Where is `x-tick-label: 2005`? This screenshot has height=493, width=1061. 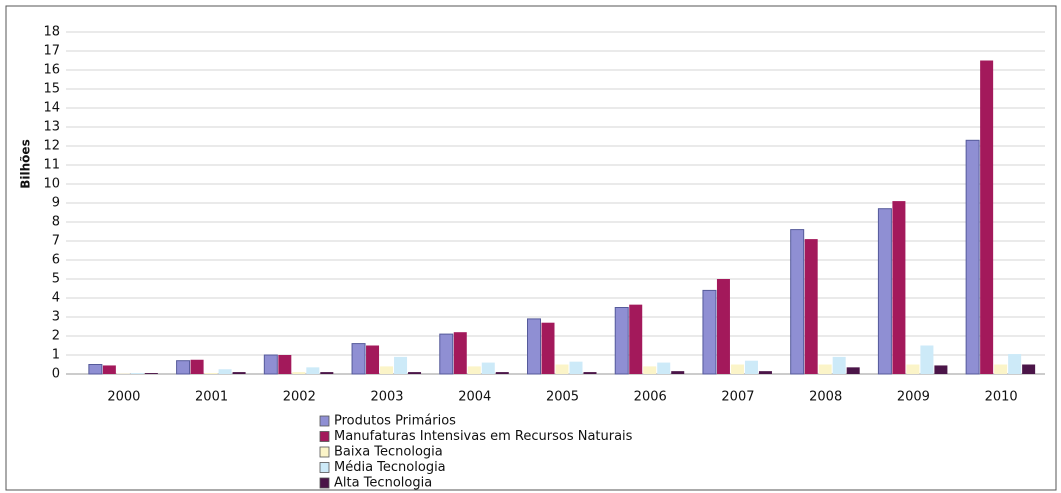
x-tick-label: 2005 is located at coordinates (562, 397).